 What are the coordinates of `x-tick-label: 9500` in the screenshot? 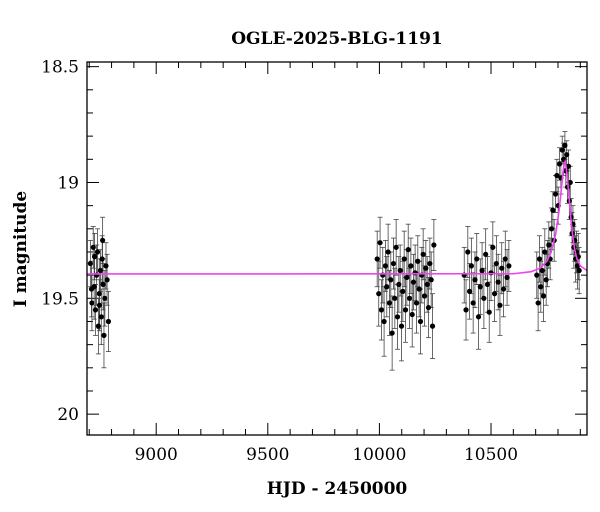 It's located at (267, 455).